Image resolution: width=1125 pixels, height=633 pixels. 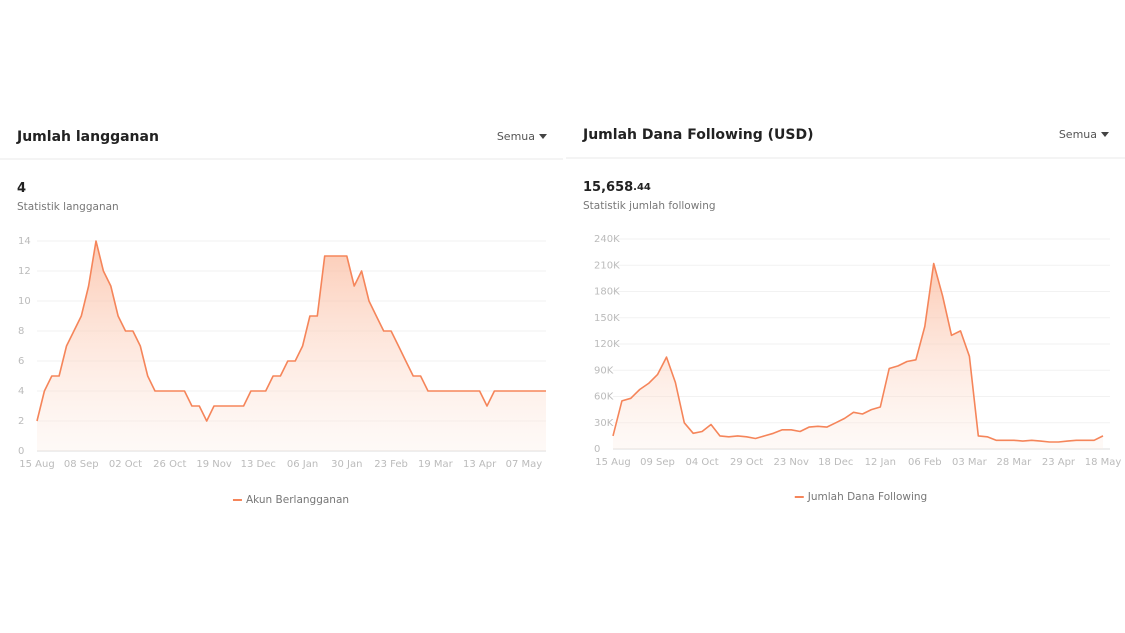 What do you see at coordinates (970, 462) in the screenshot?
I see `x-tick-label: 03 Mar` at bounding box center [970, 462].